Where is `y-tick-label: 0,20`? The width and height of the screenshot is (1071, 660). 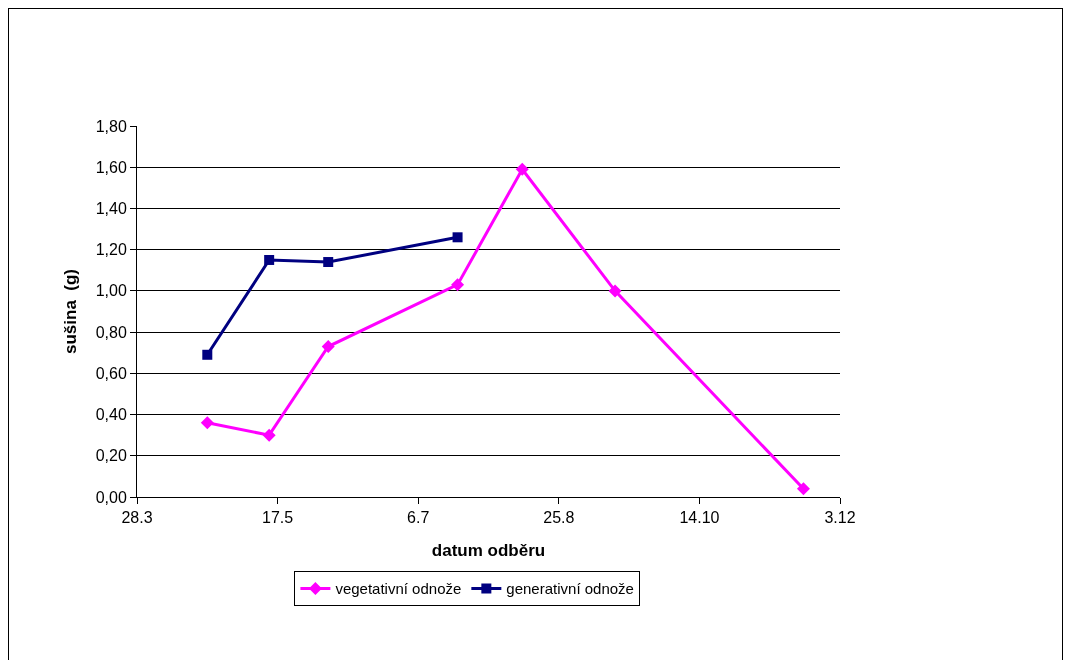 y-tick-label: 0,20 is located at coordinates (111, 456).